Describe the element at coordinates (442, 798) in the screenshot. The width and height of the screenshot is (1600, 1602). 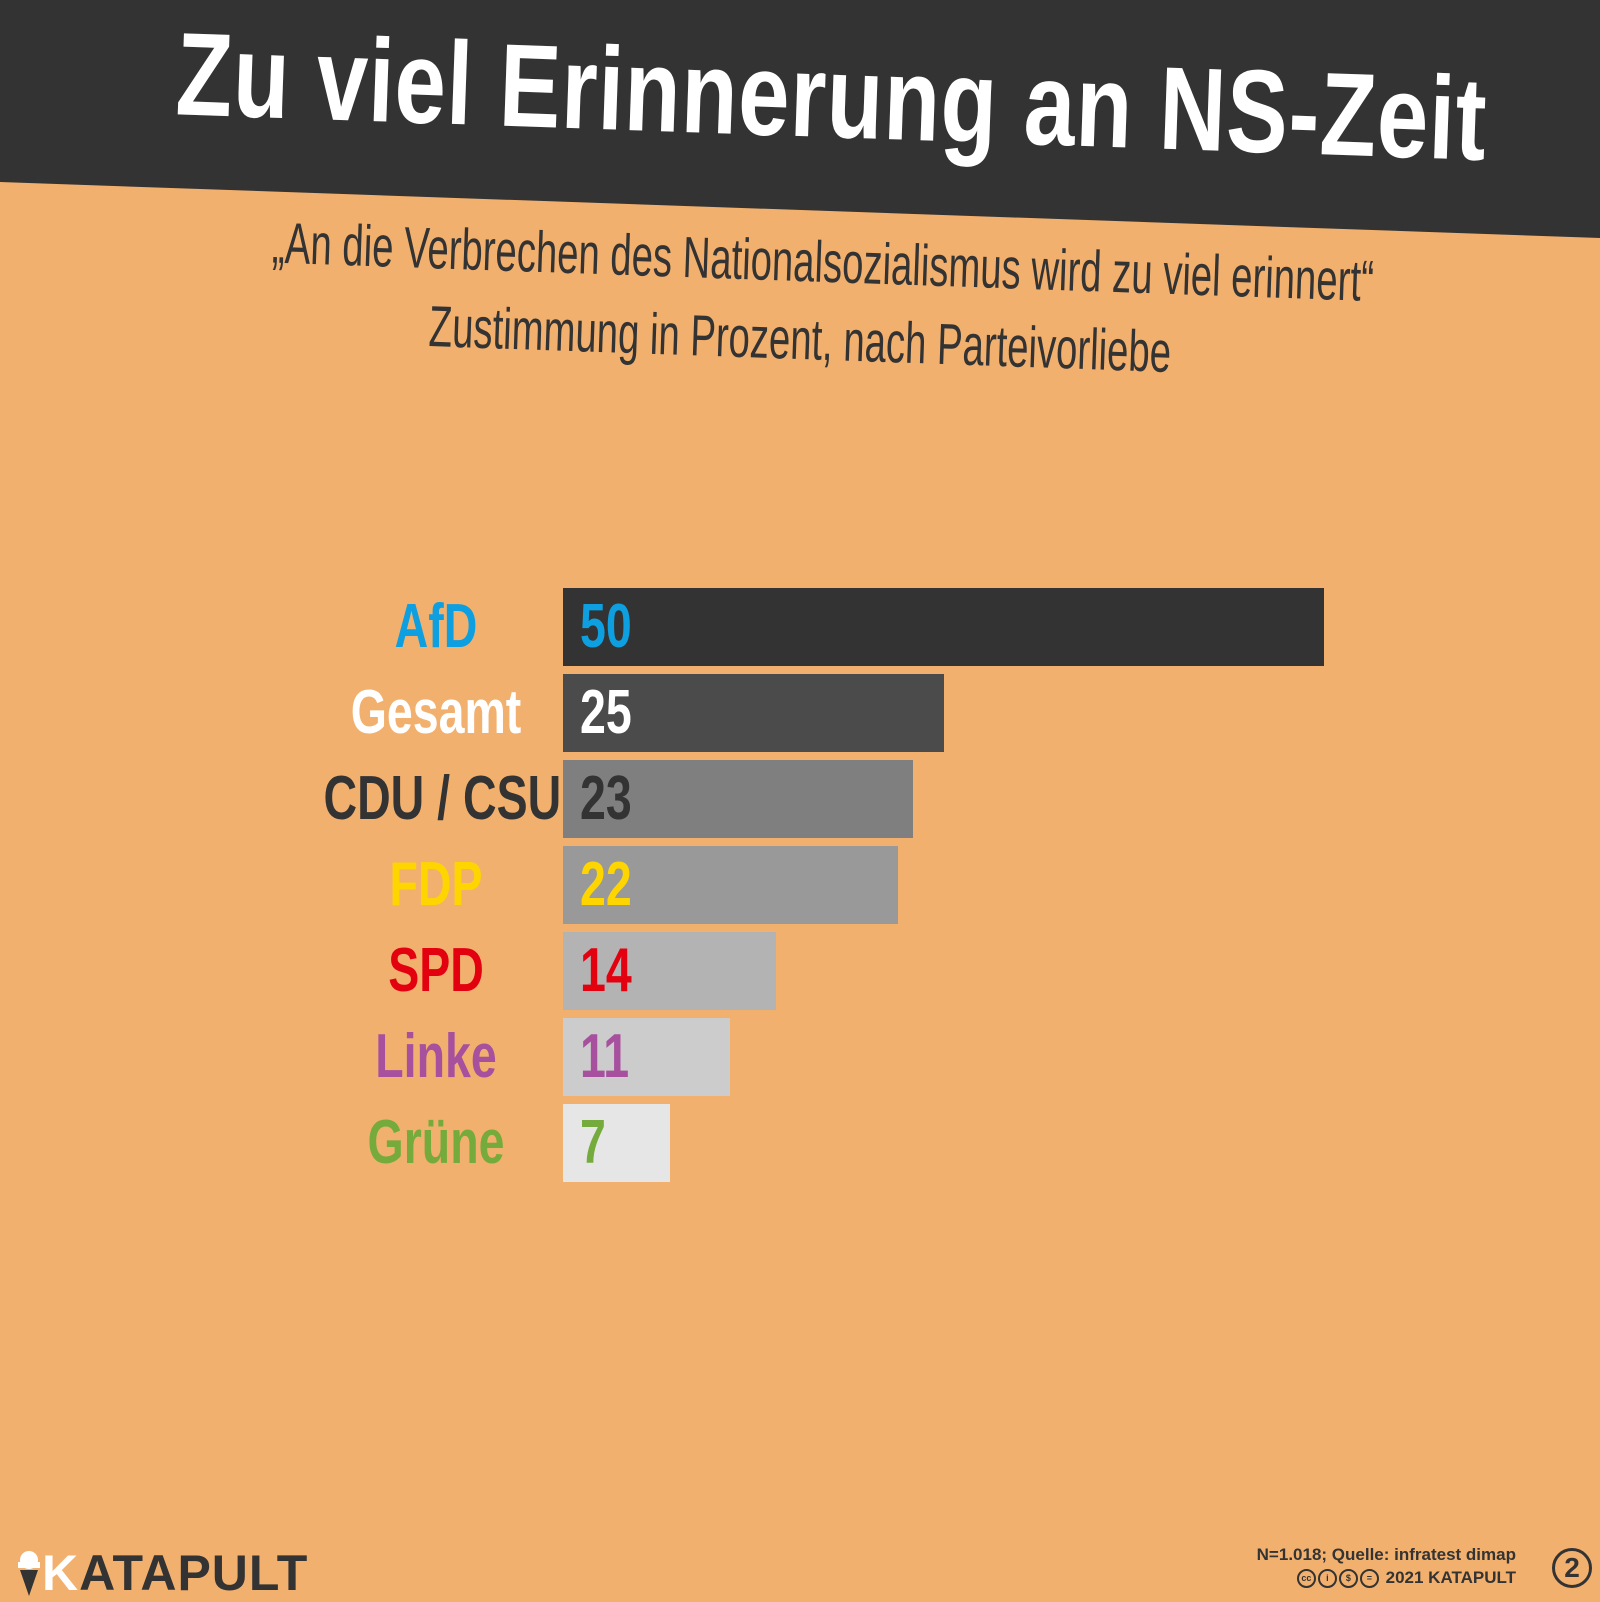
I see `category-label: CDU / CSU` at that location.